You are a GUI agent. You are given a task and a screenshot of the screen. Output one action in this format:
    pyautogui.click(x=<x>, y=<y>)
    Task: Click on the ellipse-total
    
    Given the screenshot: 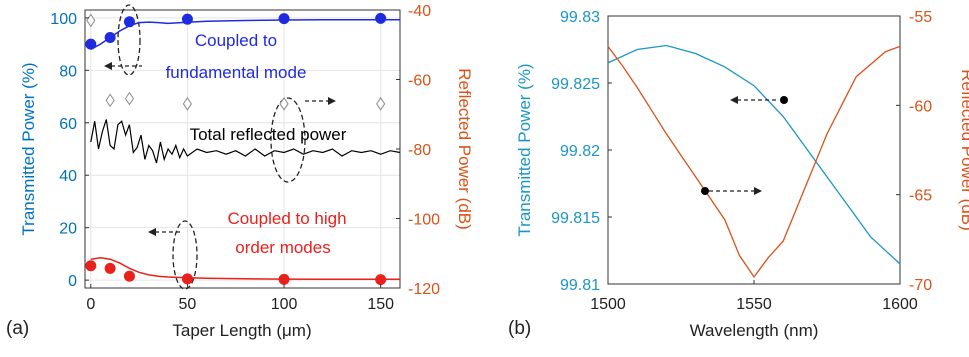 What is the action you would take?
    pyautogui.click(x=288, y=140)
    